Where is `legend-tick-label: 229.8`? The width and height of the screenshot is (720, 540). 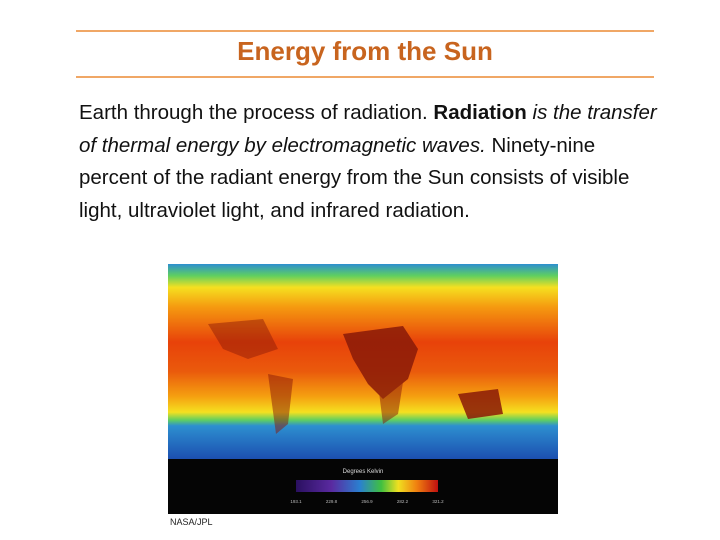
legend-tick-label: 229.8 is located at coordinates (332, 501).